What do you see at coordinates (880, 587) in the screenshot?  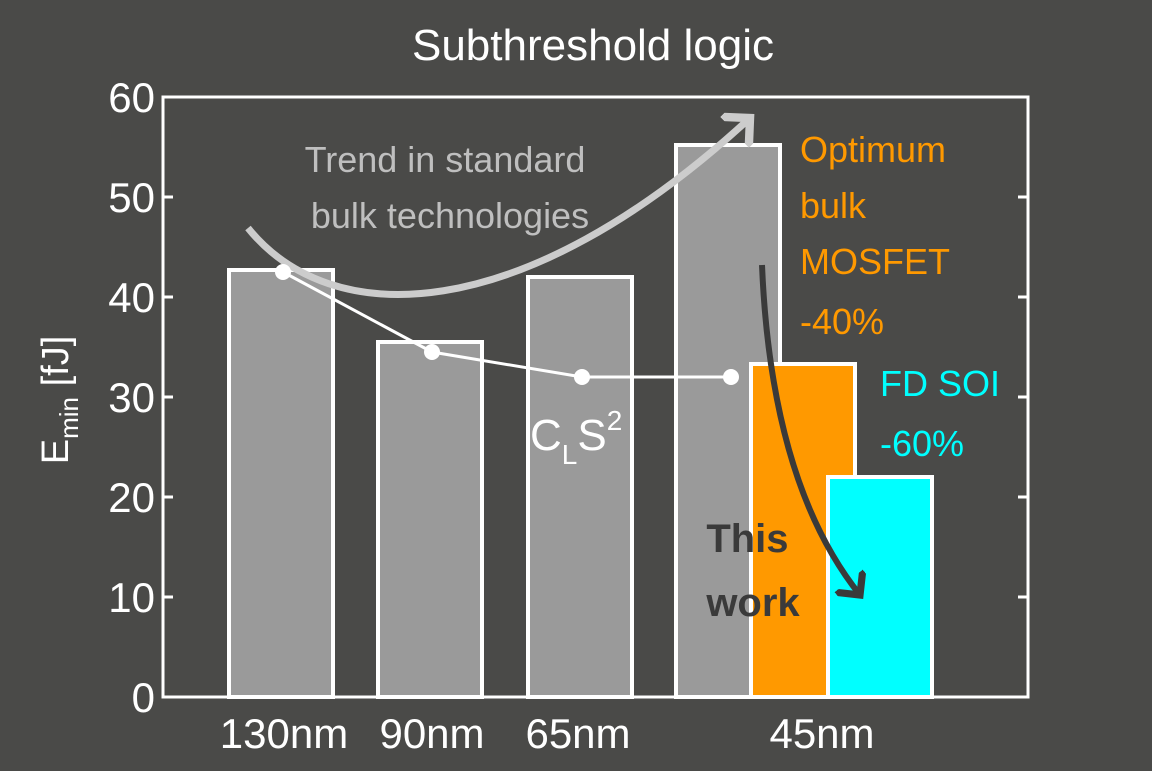 I see `bar-fdsoi-45nm` at bounding box center [880, 587].